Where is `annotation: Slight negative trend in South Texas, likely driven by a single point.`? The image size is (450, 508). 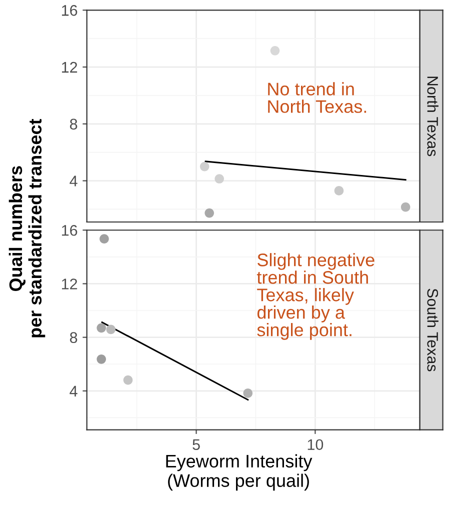 annotation: Slight negative trend in South Texas, likely driven by a single point. is located at coordinates (315, 296).